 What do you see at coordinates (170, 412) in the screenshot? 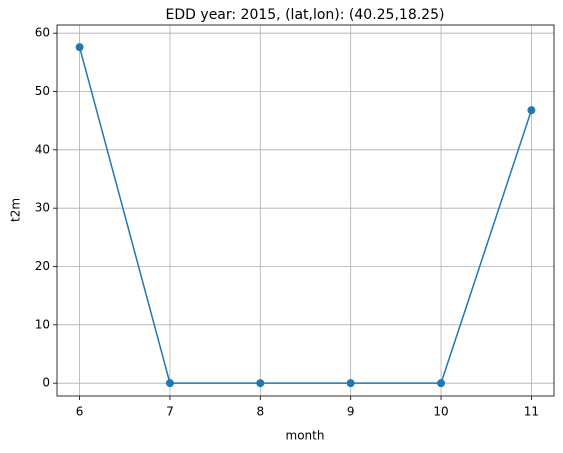
I see `x-tick-label: 7` at bounding box center [170, 412].